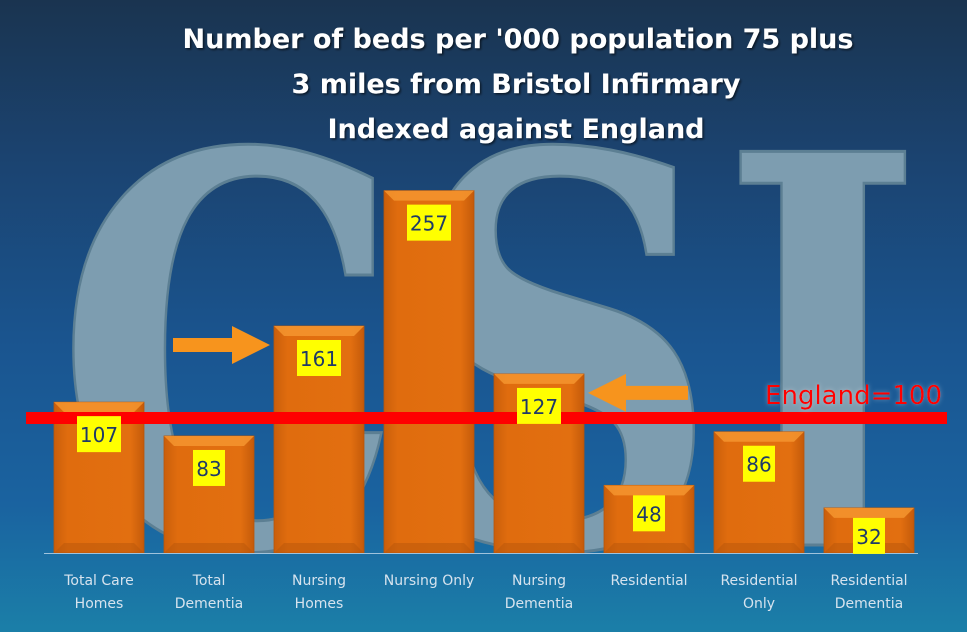  I want to click on data-label-text: 127, so click(539, 407).